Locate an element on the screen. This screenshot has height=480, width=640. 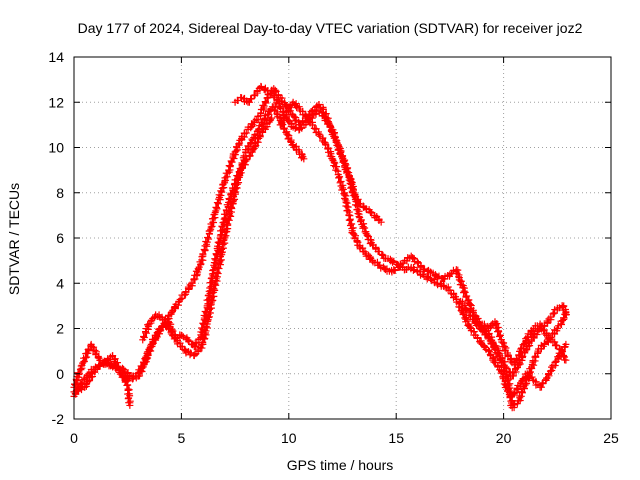
x-tick-label: 10 is located at coordinates (289, 438).